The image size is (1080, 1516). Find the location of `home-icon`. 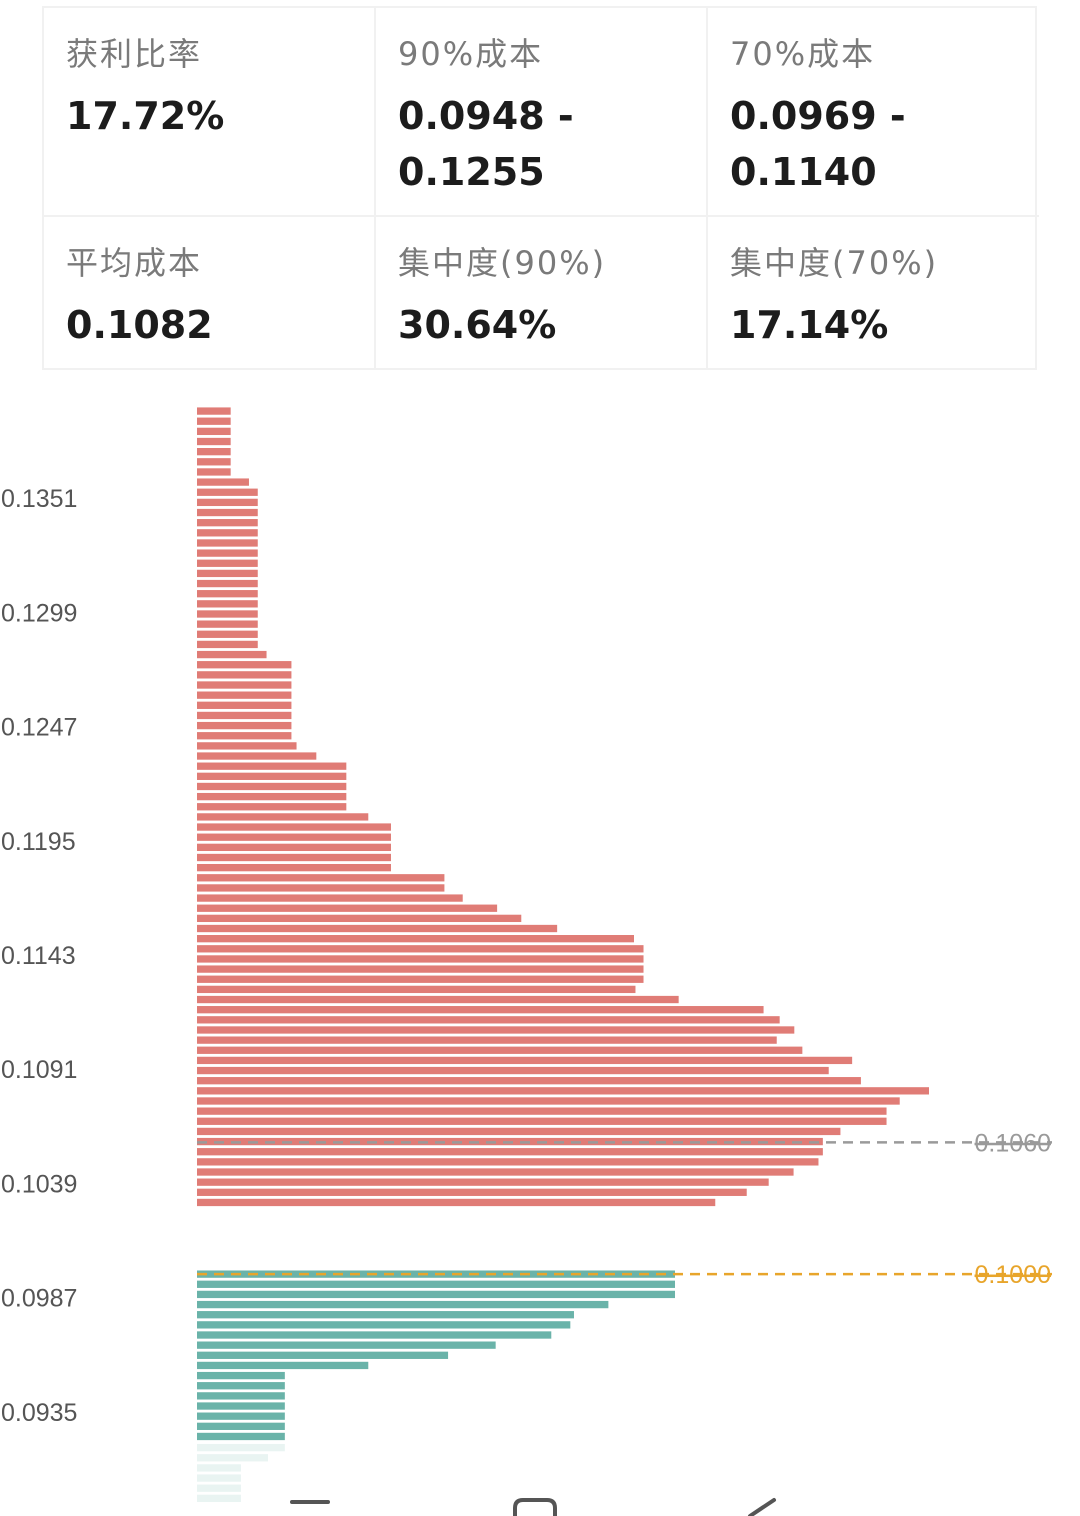

home-icon is located at coordinates (535, 1507).